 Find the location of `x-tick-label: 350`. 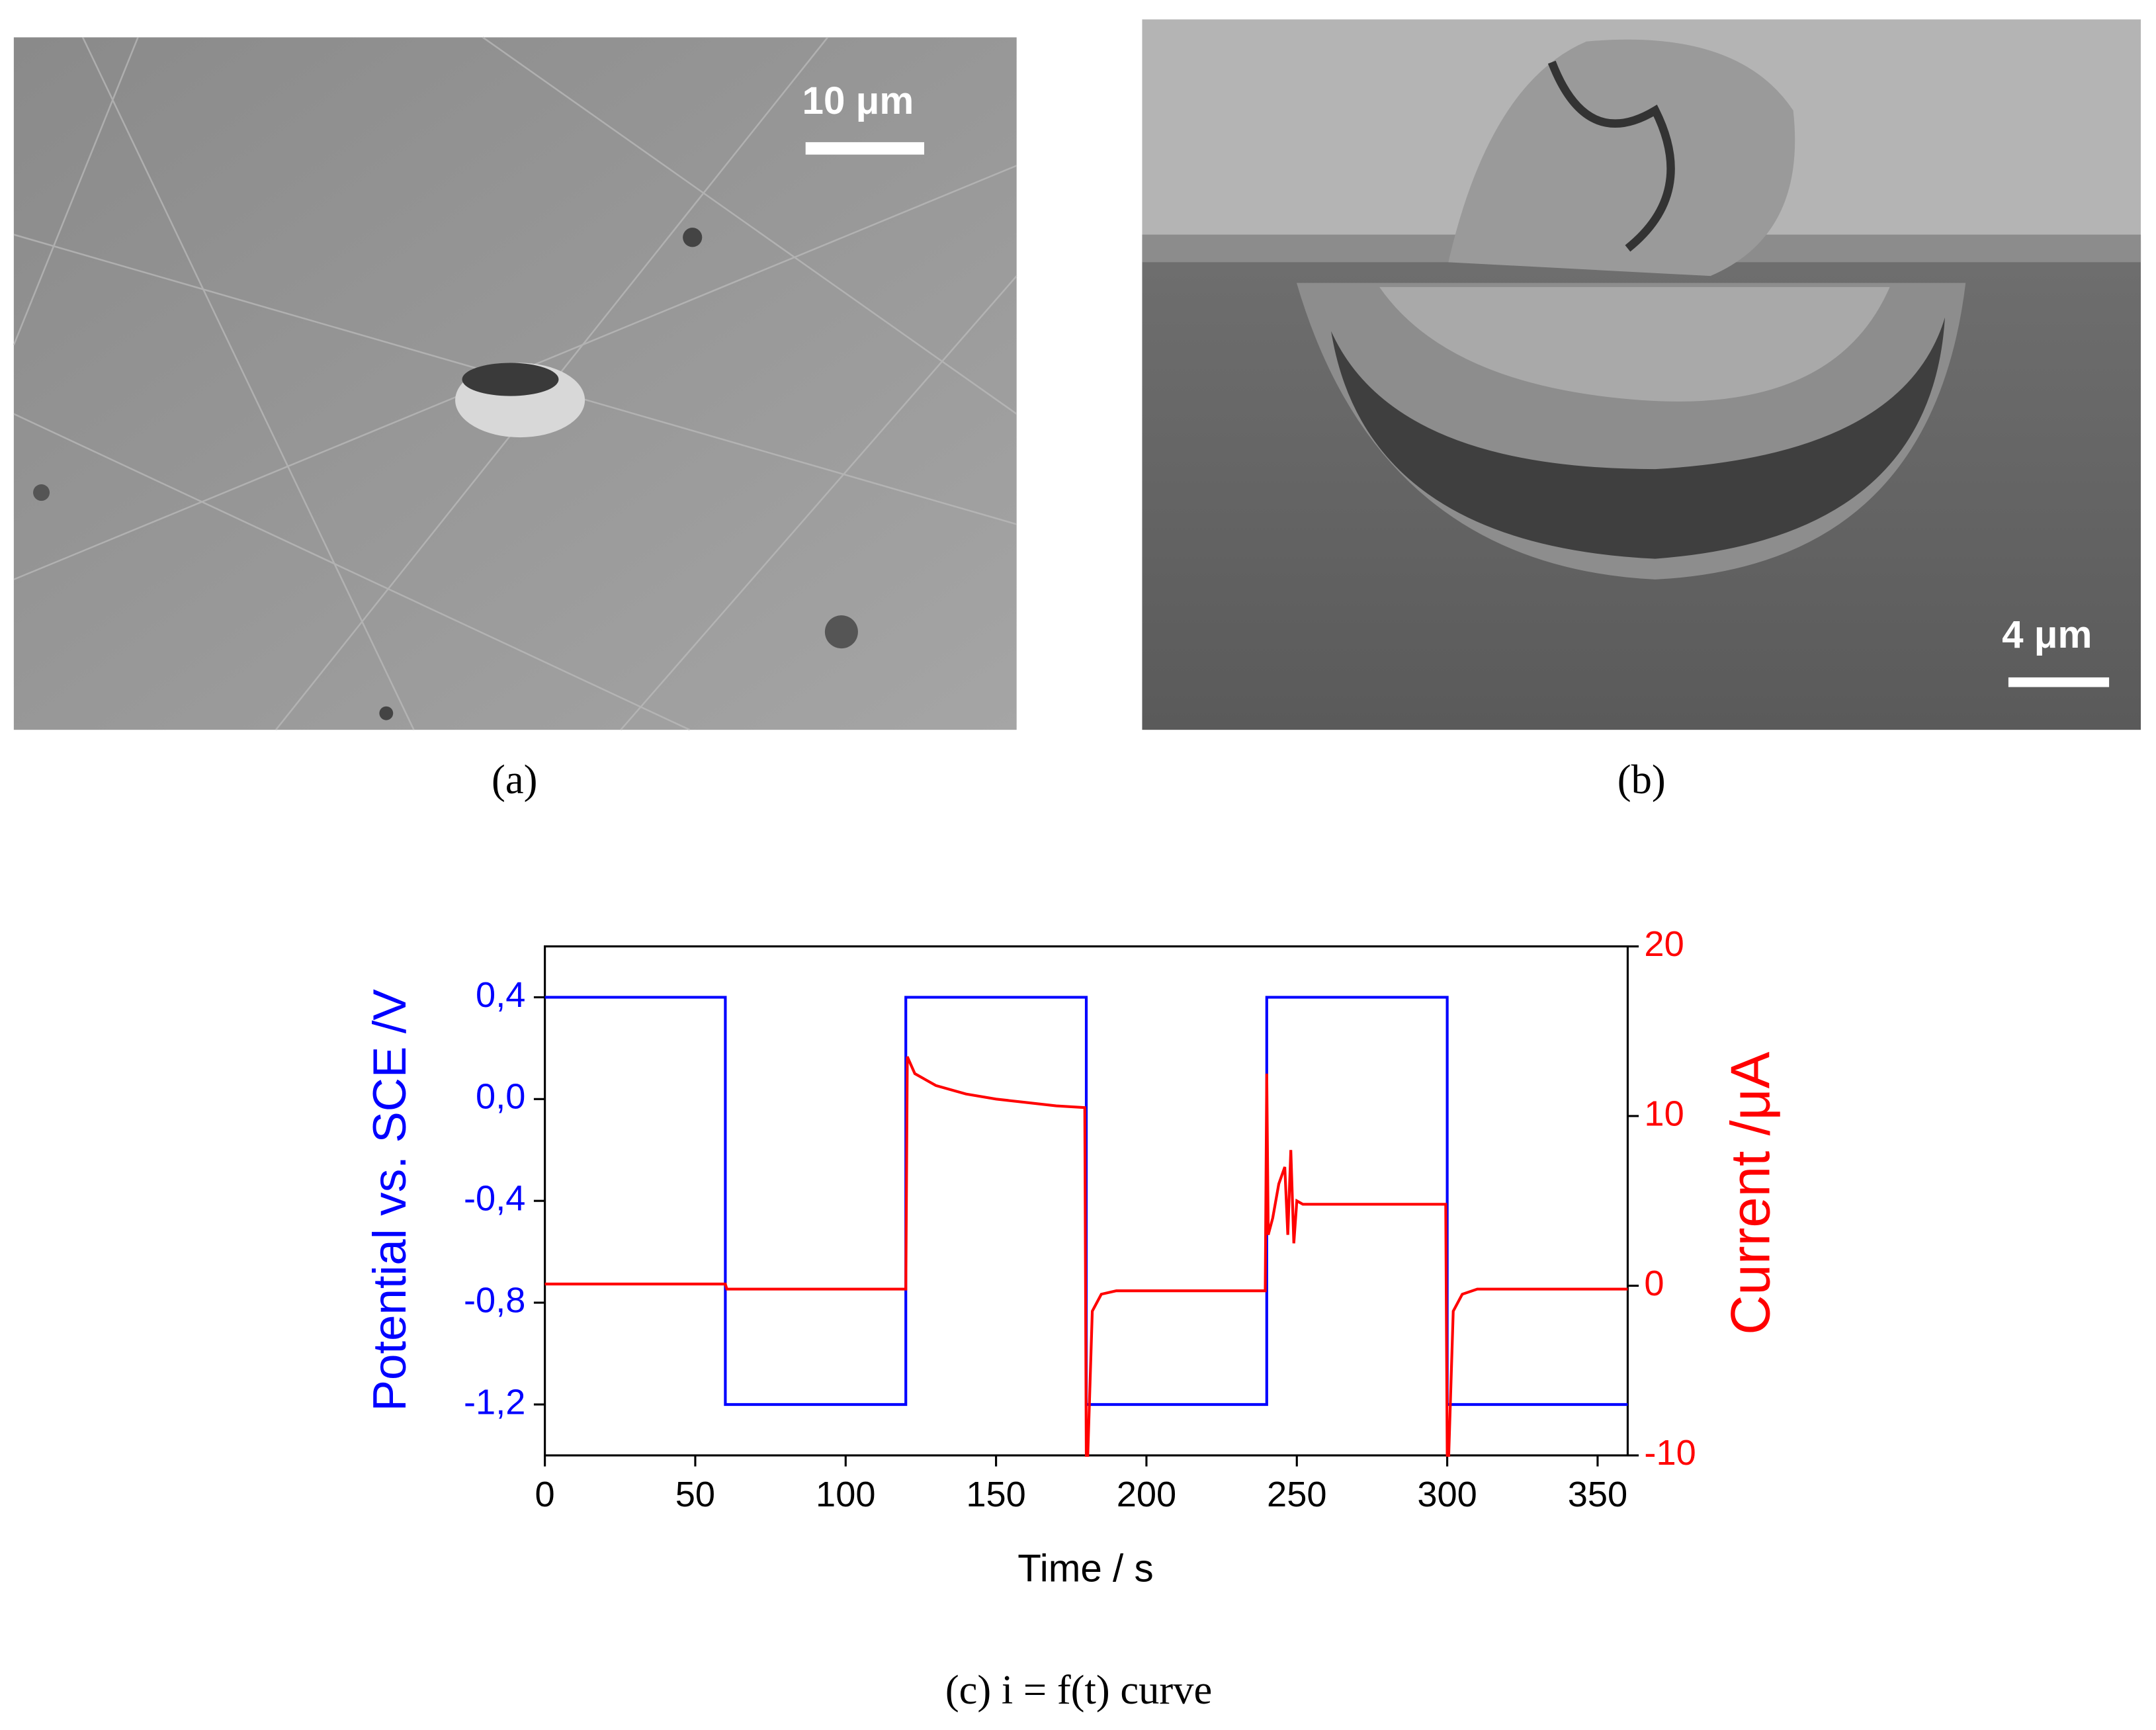

x-tick-label: 350 is located at coordinates (1597, 1495).